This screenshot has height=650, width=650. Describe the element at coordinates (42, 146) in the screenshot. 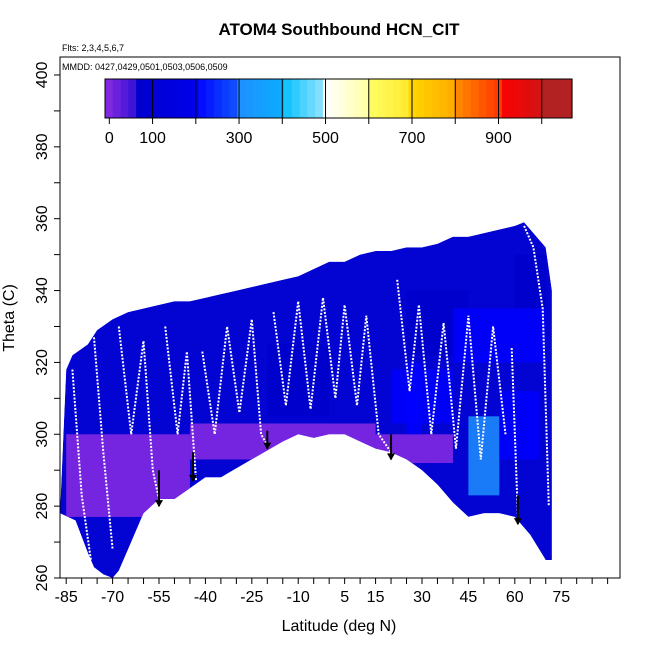

I see `y-tick-label: 380` at that location.